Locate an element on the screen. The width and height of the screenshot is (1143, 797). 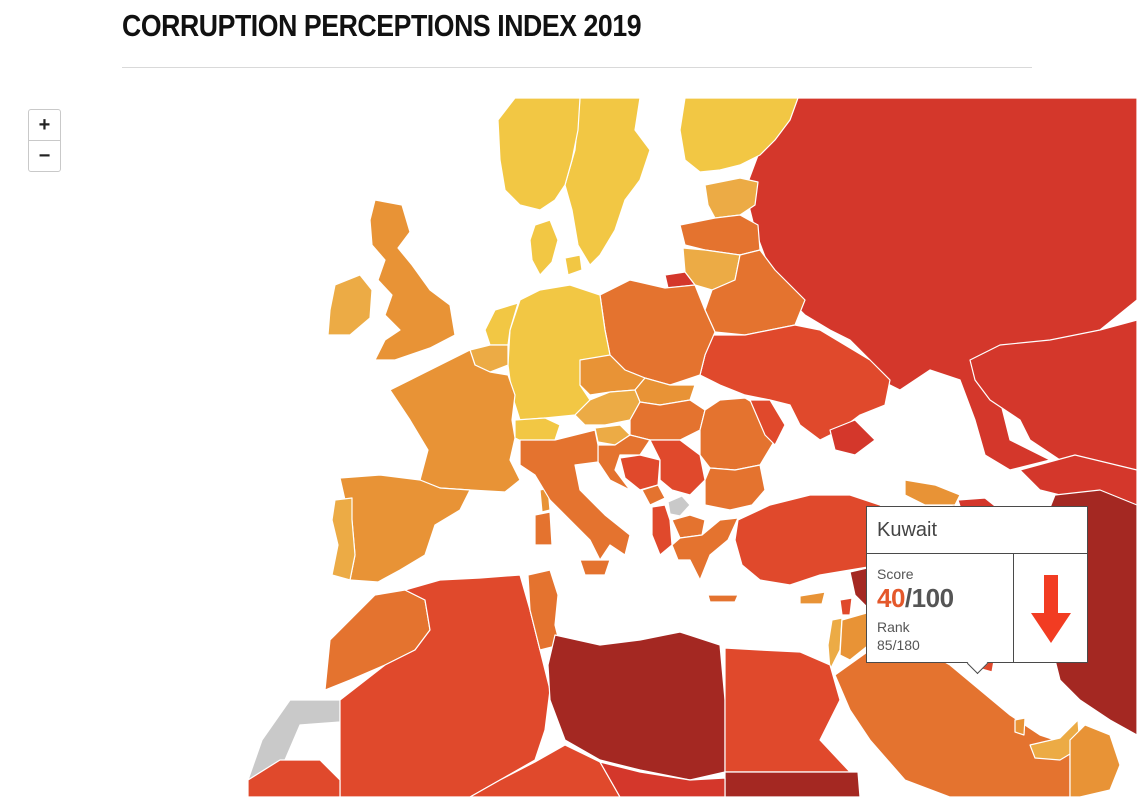
tooltip-score: 40/100 is located at coordinates (915, 598).